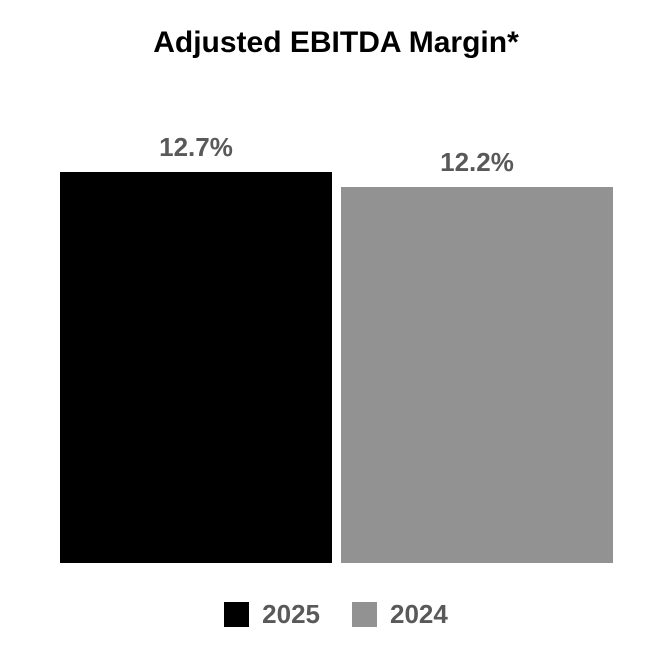  I want to click on legend: 2025 2024, so click(336, 614).